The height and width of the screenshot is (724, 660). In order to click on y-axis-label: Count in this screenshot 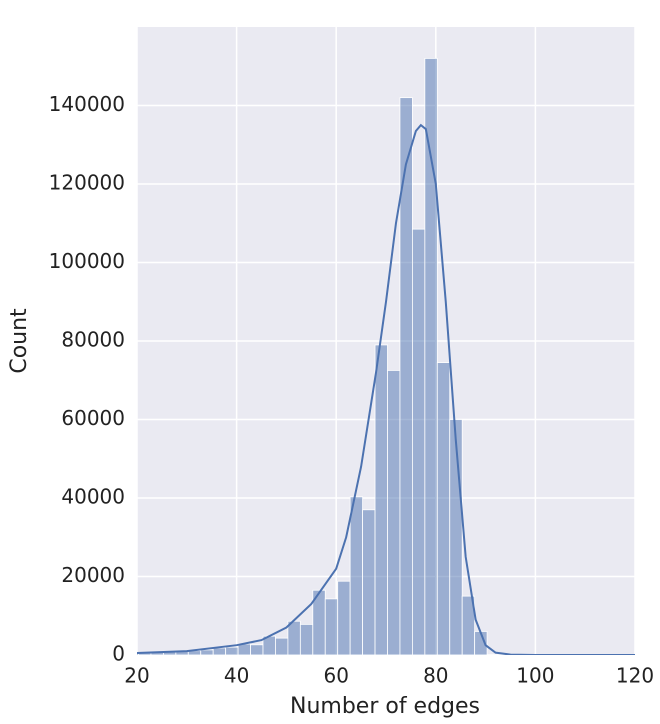, I will do `click(19, 341)`.